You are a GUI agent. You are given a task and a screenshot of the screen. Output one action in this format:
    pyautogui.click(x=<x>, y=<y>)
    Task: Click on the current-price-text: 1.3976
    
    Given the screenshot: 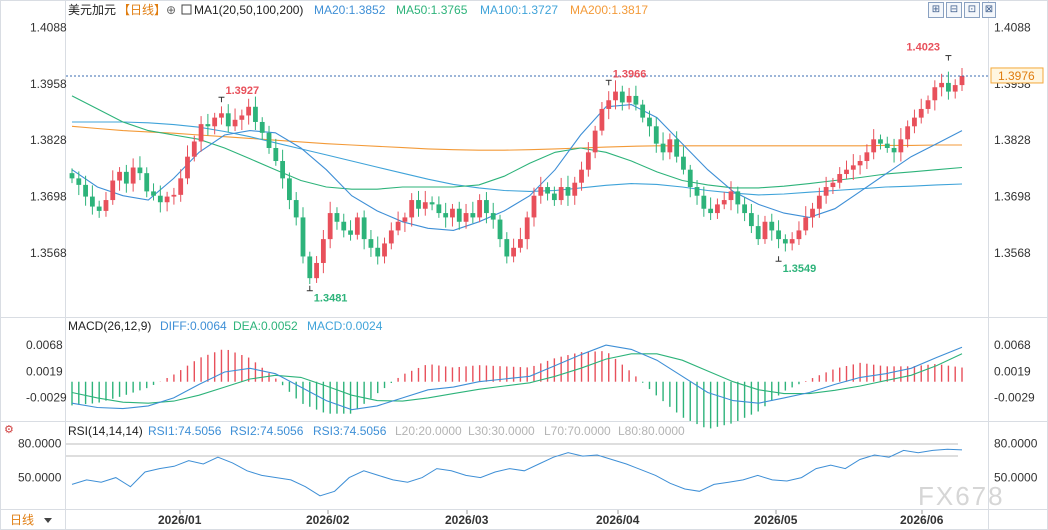 What is the action you would take?
    pyautogui.click(x=1016, y=76)
    